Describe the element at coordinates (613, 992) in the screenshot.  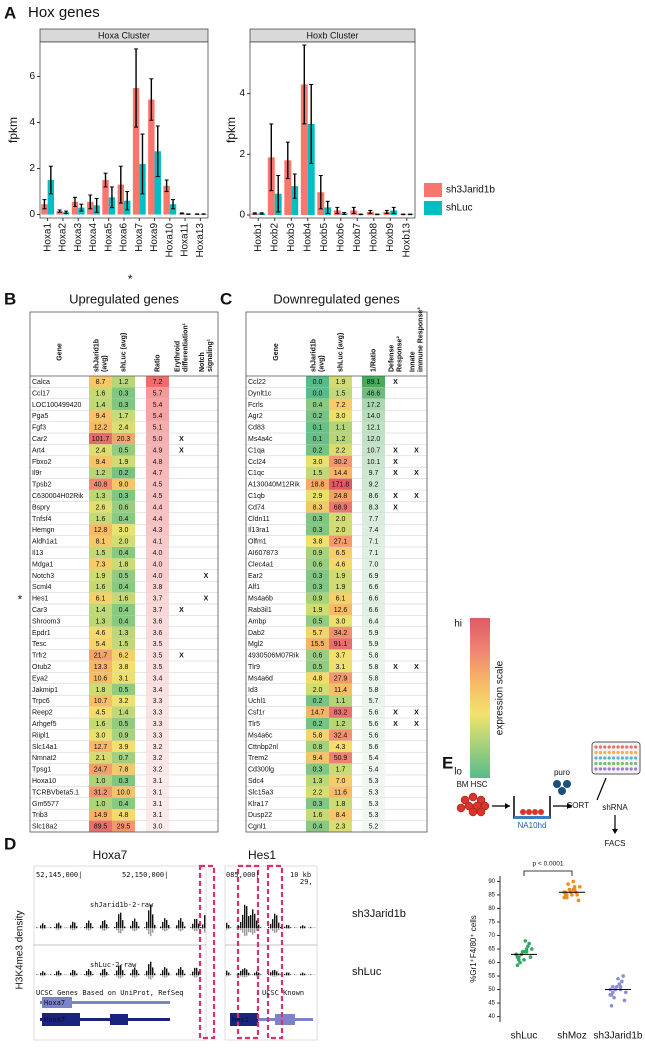
I see `point` at that location.